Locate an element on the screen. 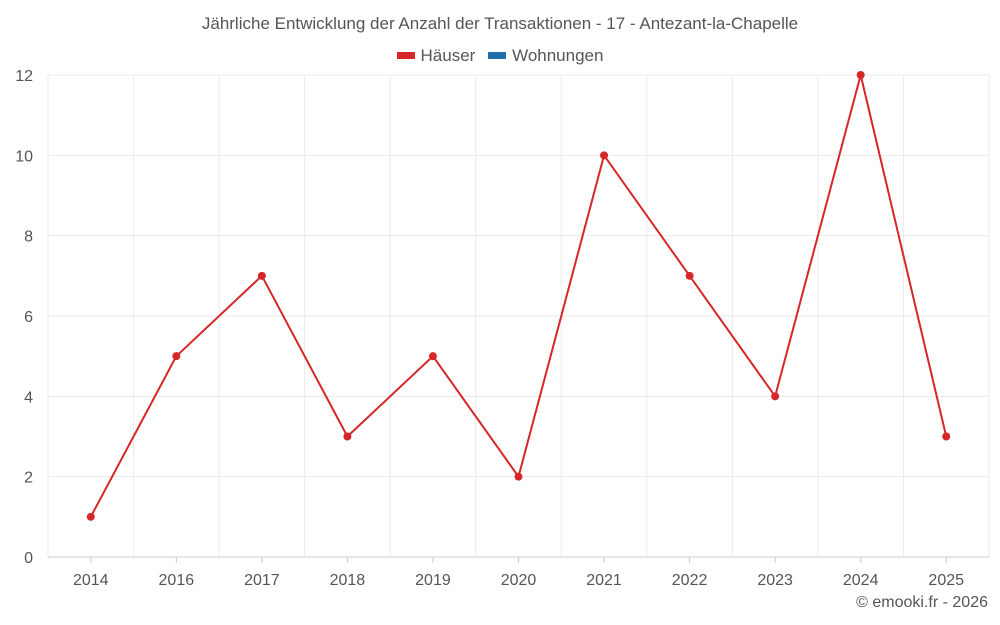 The image size is (1000, 625). legend-swatch-wohnungen is located at coordinates (497, 55).